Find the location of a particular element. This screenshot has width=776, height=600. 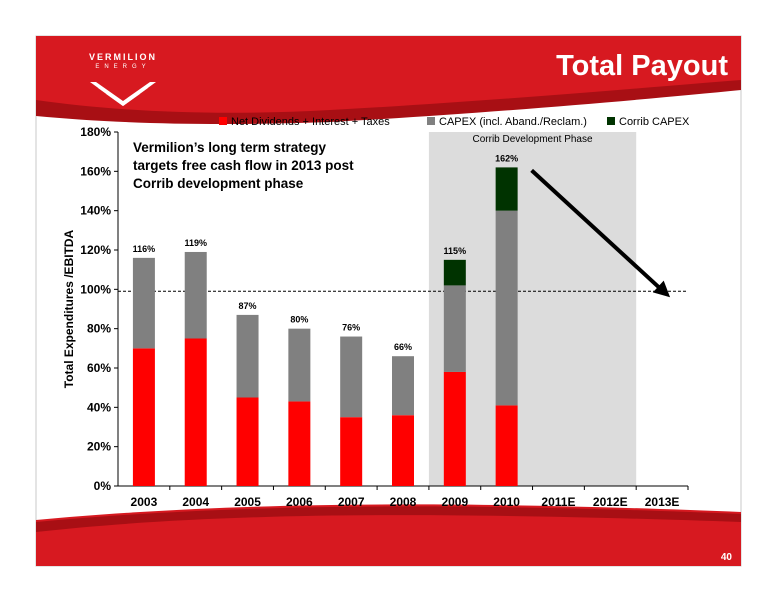

x-tick-label: 2006 is located at coordinates (299, 502).